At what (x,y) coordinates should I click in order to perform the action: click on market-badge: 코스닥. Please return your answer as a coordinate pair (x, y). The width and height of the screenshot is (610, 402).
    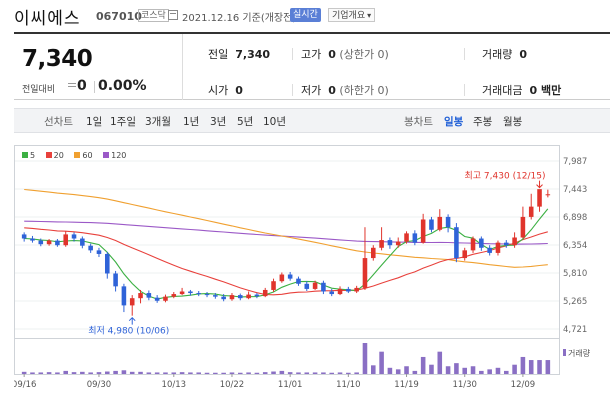
    Looking at the image, I should click on (153, 15).